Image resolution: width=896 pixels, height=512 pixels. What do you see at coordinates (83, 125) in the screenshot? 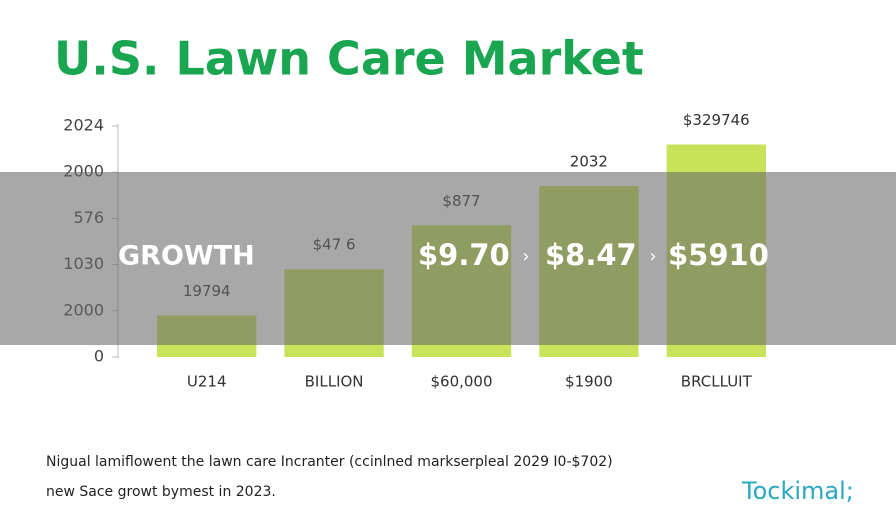
I see `y-tick-label: 2024` at bounding box center [83, 125].